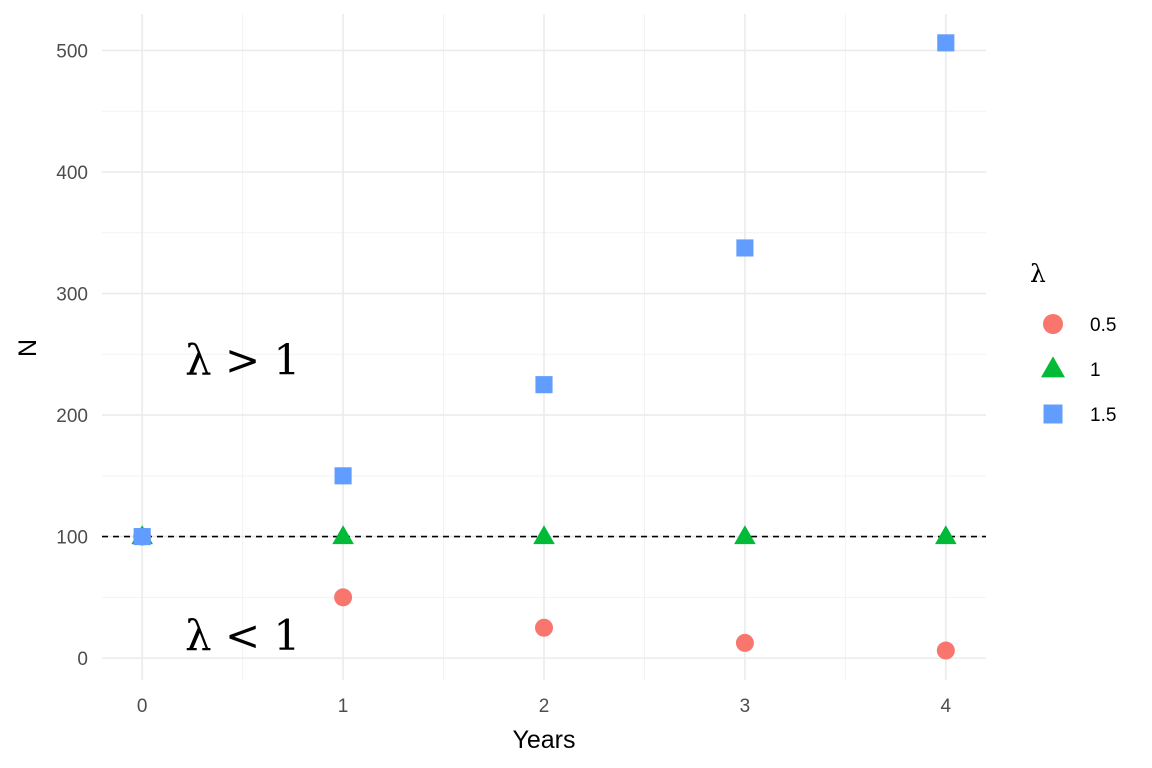 This screenshot has height=768, width=1152. What do you see at coordinates (72, 295) in the screenshot?
I see `y-tick-label: 300` at bounding box center [72, 295].